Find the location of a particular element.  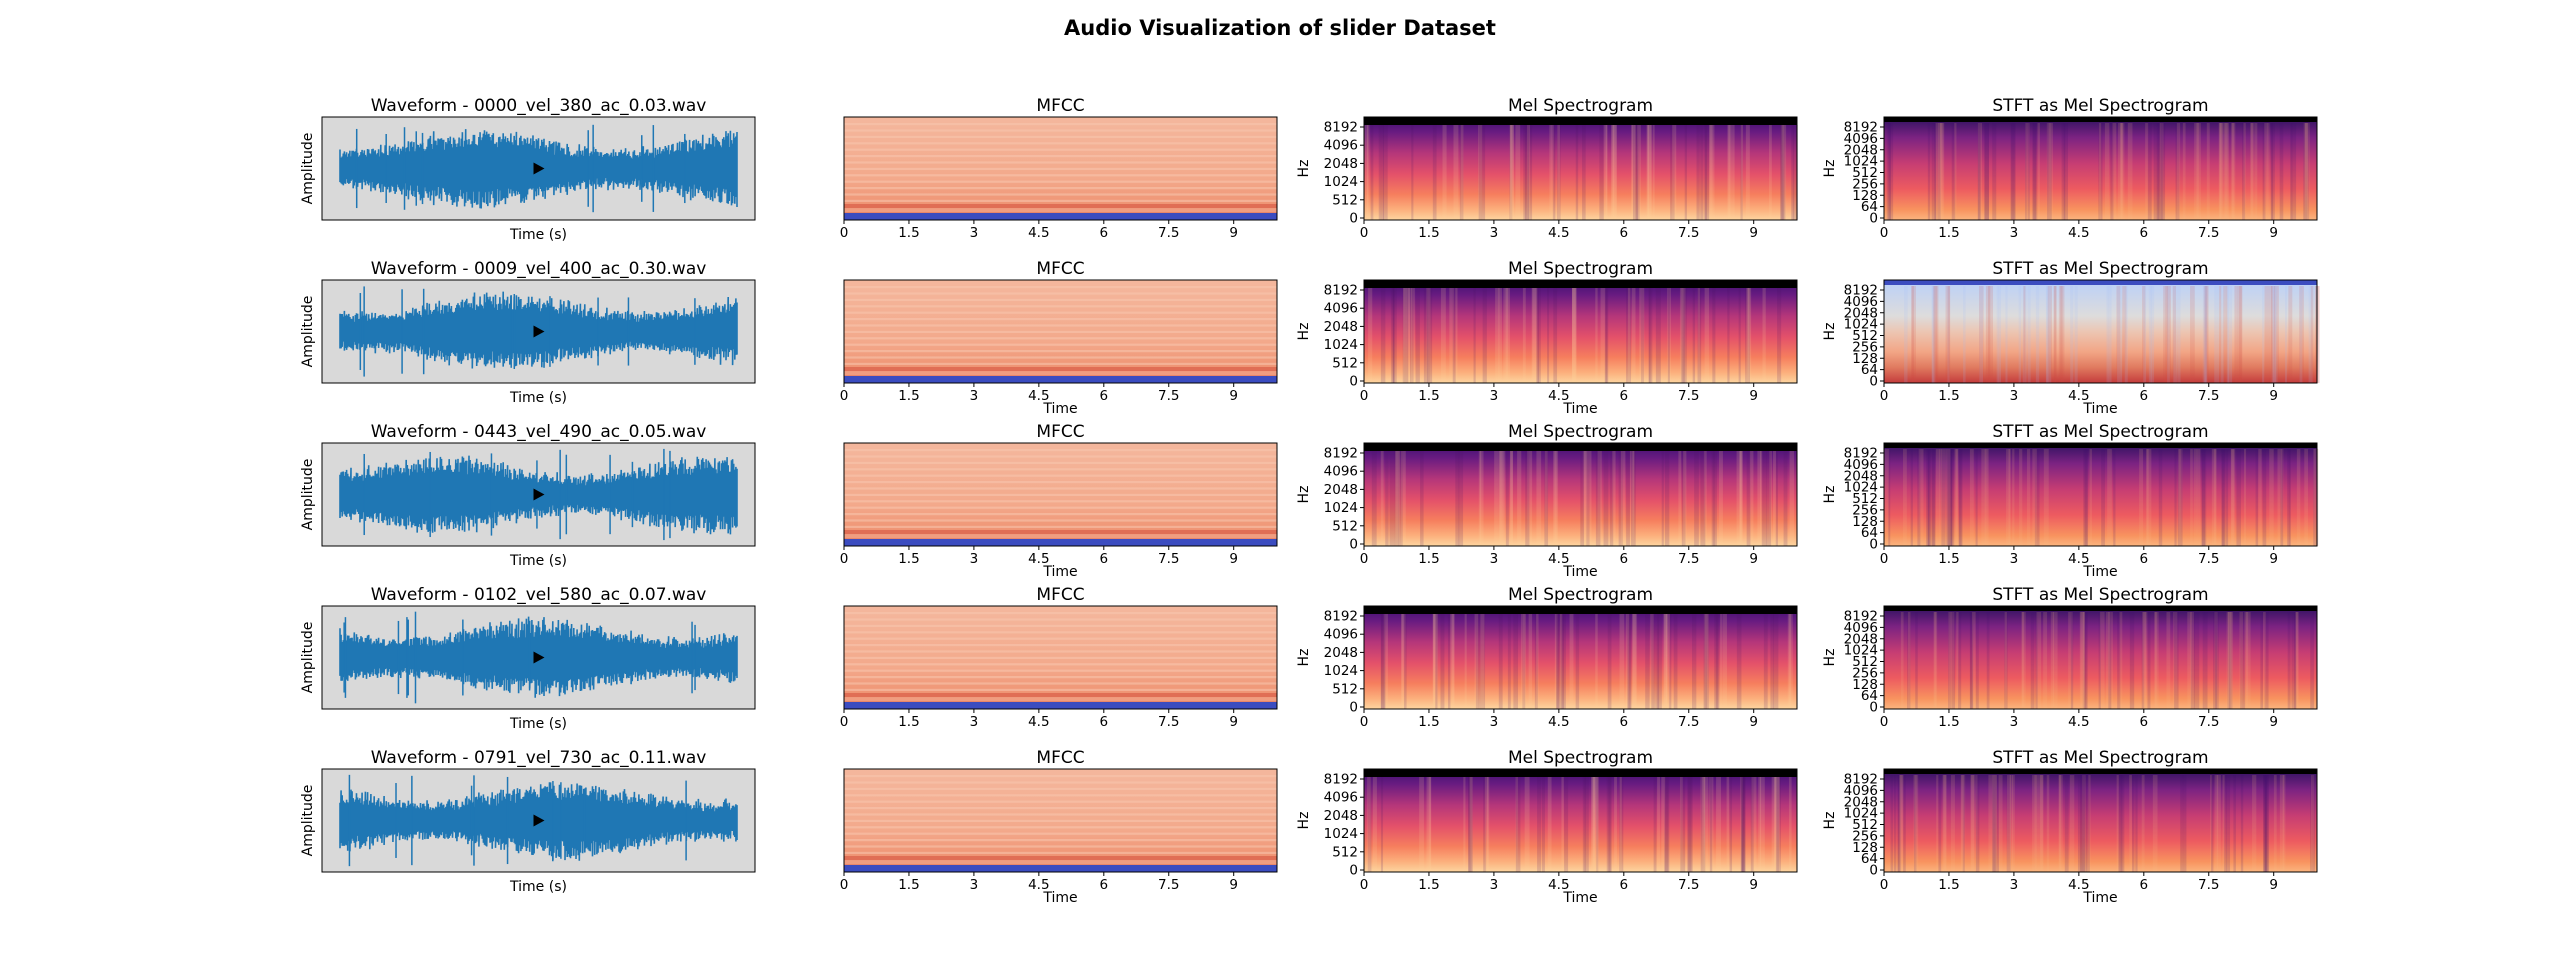

waveform-title: Waveform - 0102_vel_580_ac_0.07.wav is located at coordinates (539, 595).